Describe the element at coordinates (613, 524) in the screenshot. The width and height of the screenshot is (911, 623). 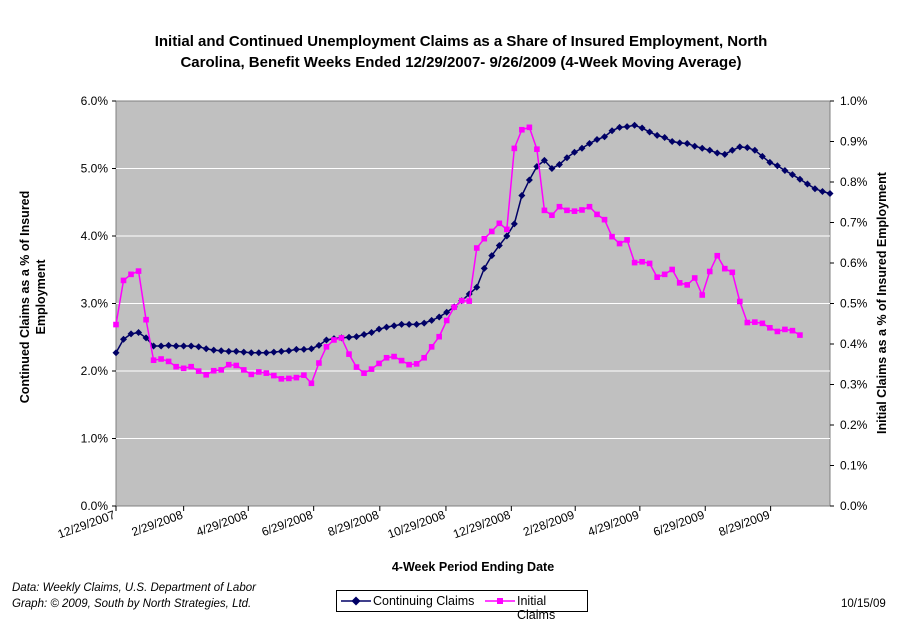
I see `x-tick-label: 4/29/2009` at that location.